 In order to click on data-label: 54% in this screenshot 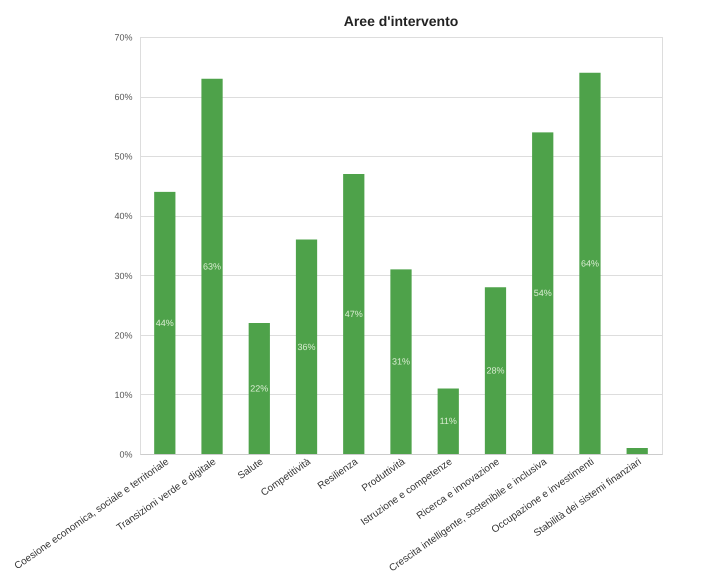, I will do `click(543, 293)`.